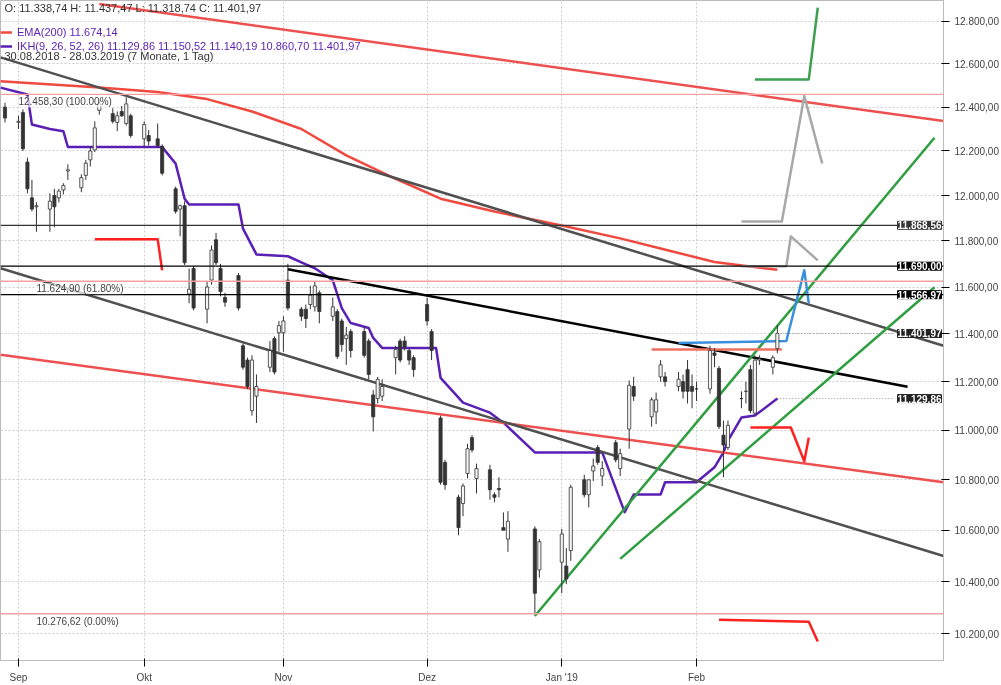 Image resolution: width=1001 pixels, height=685 pixels. What do you see at coordinates (977, 582) in the screenshot?
I see `y-tick-label: 10.400,00` at bounding box center [977, 582].